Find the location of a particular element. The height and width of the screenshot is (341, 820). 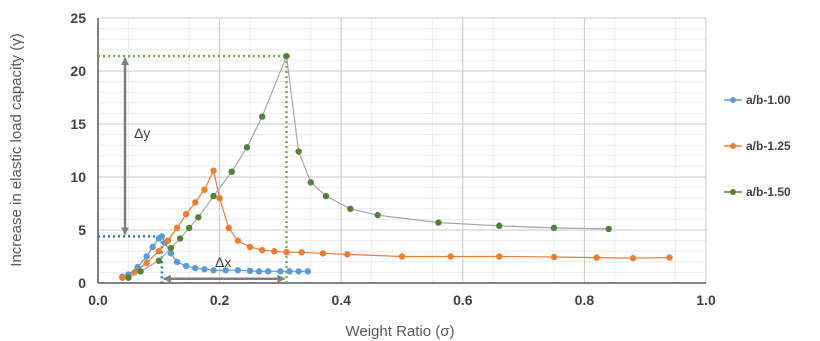

legend-label: a/b-1.25 is located at coordinates (768, 146).